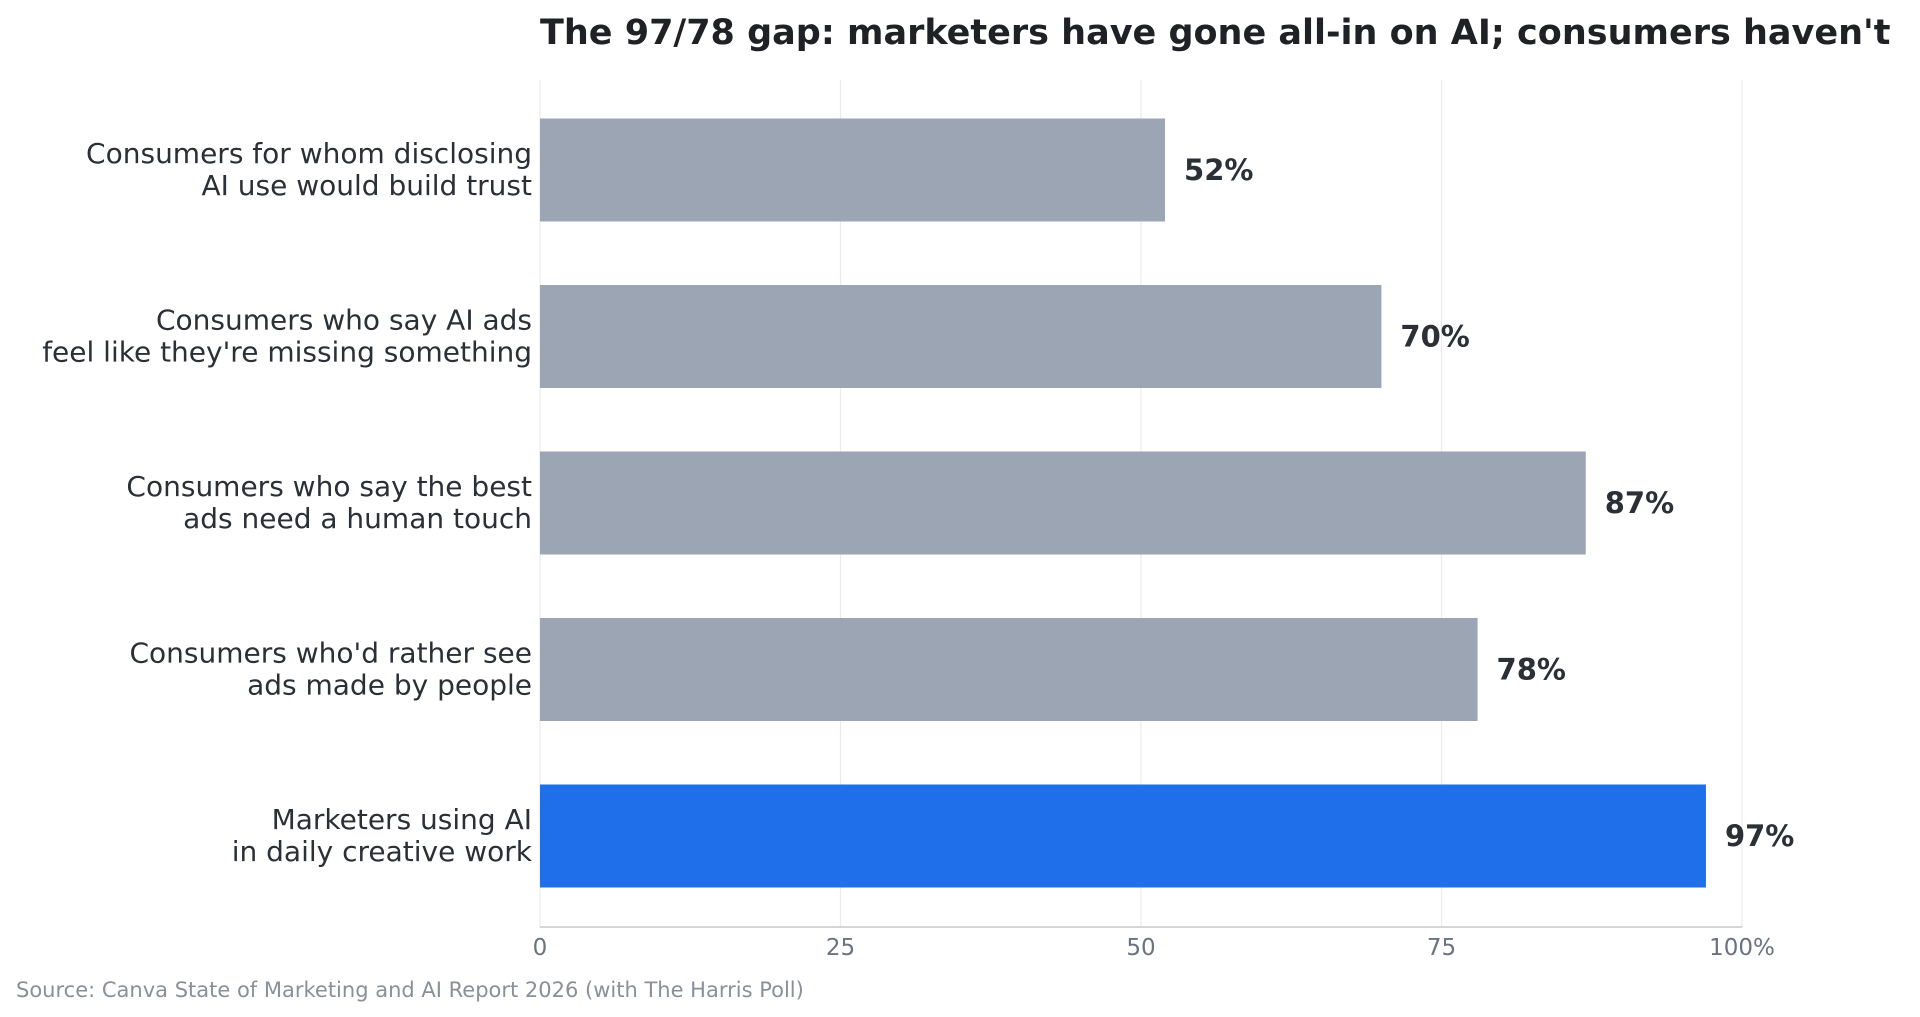  I want to click on x-tick-label-75: 75, so click(1441, 948).